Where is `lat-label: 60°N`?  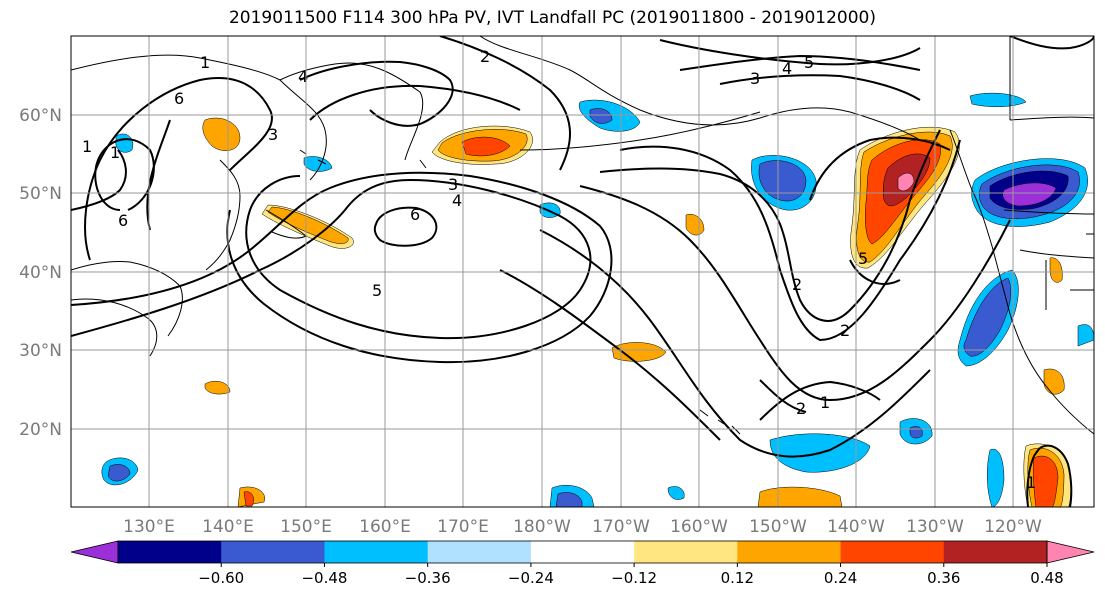 lat-label: 60°N is located at coordinates (40, 116).